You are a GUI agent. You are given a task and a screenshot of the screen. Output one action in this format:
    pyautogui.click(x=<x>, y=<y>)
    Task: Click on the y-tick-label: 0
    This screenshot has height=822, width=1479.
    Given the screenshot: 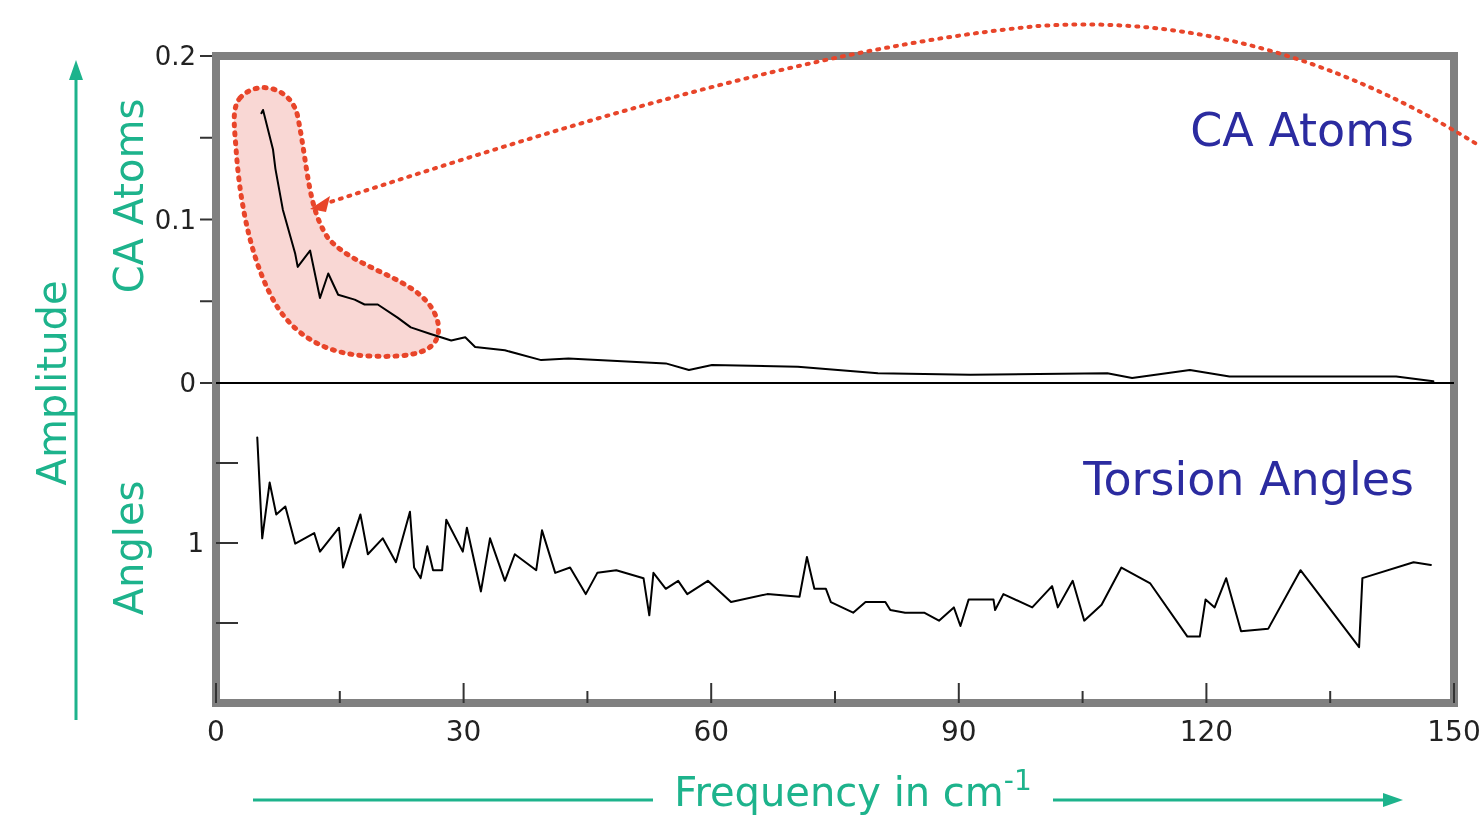 What is the action you would take?
    pyautogui.click(x=187, y=383)
    